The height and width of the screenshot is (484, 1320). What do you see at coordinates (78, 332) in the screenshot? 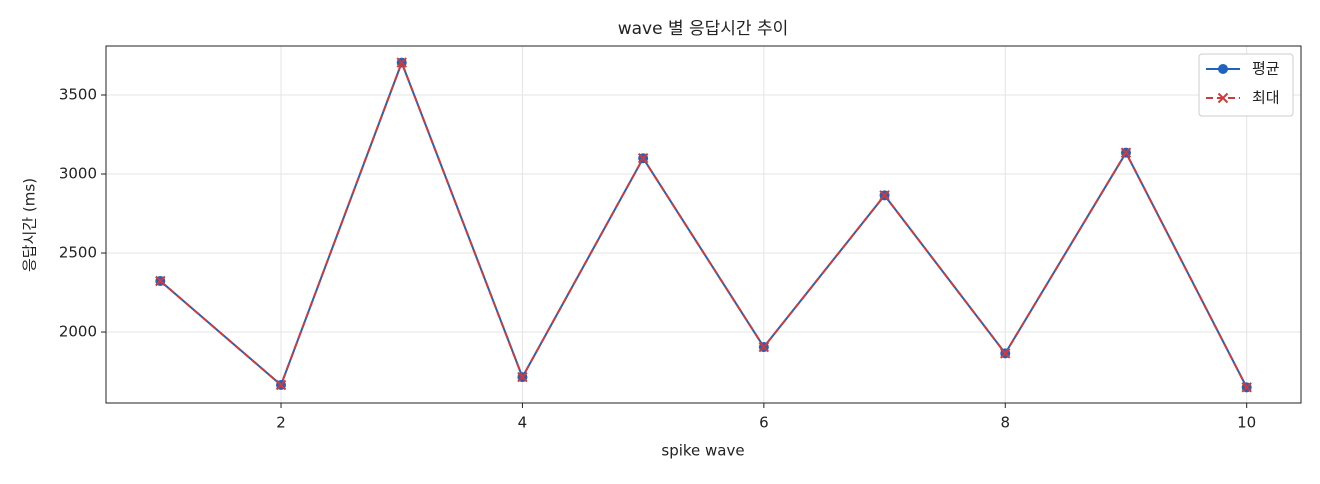
I see `y-tick-label: 2000` at bounding box center [78, 332].